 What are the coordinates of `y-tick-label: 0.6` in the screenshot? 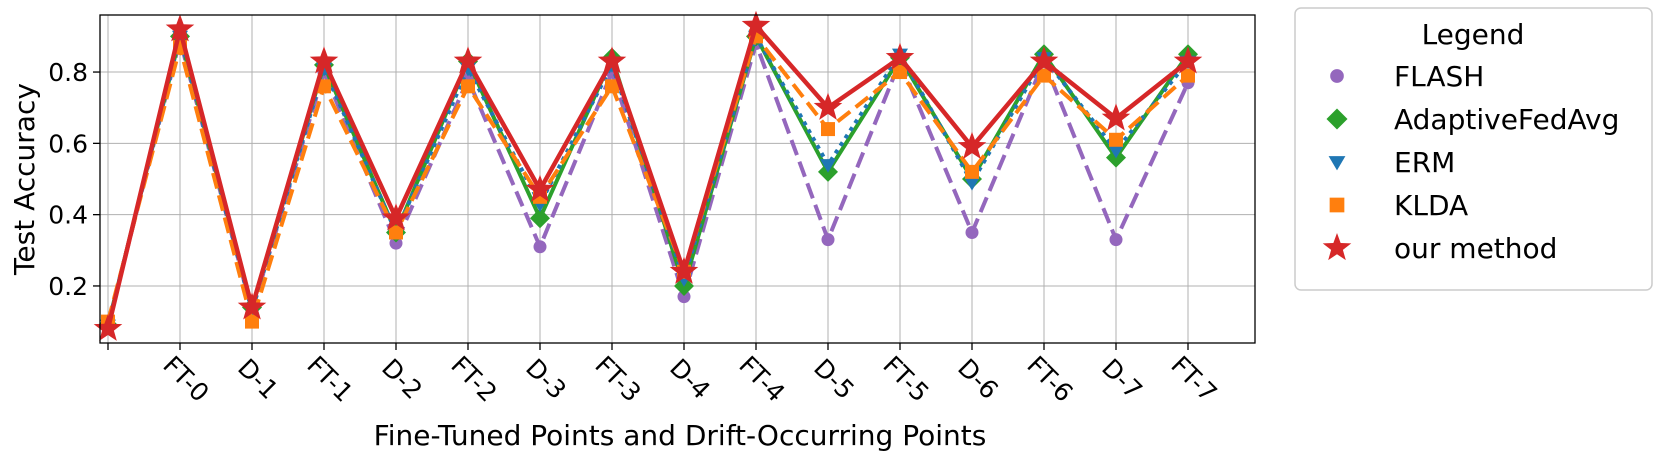 It's located at (68, 143).